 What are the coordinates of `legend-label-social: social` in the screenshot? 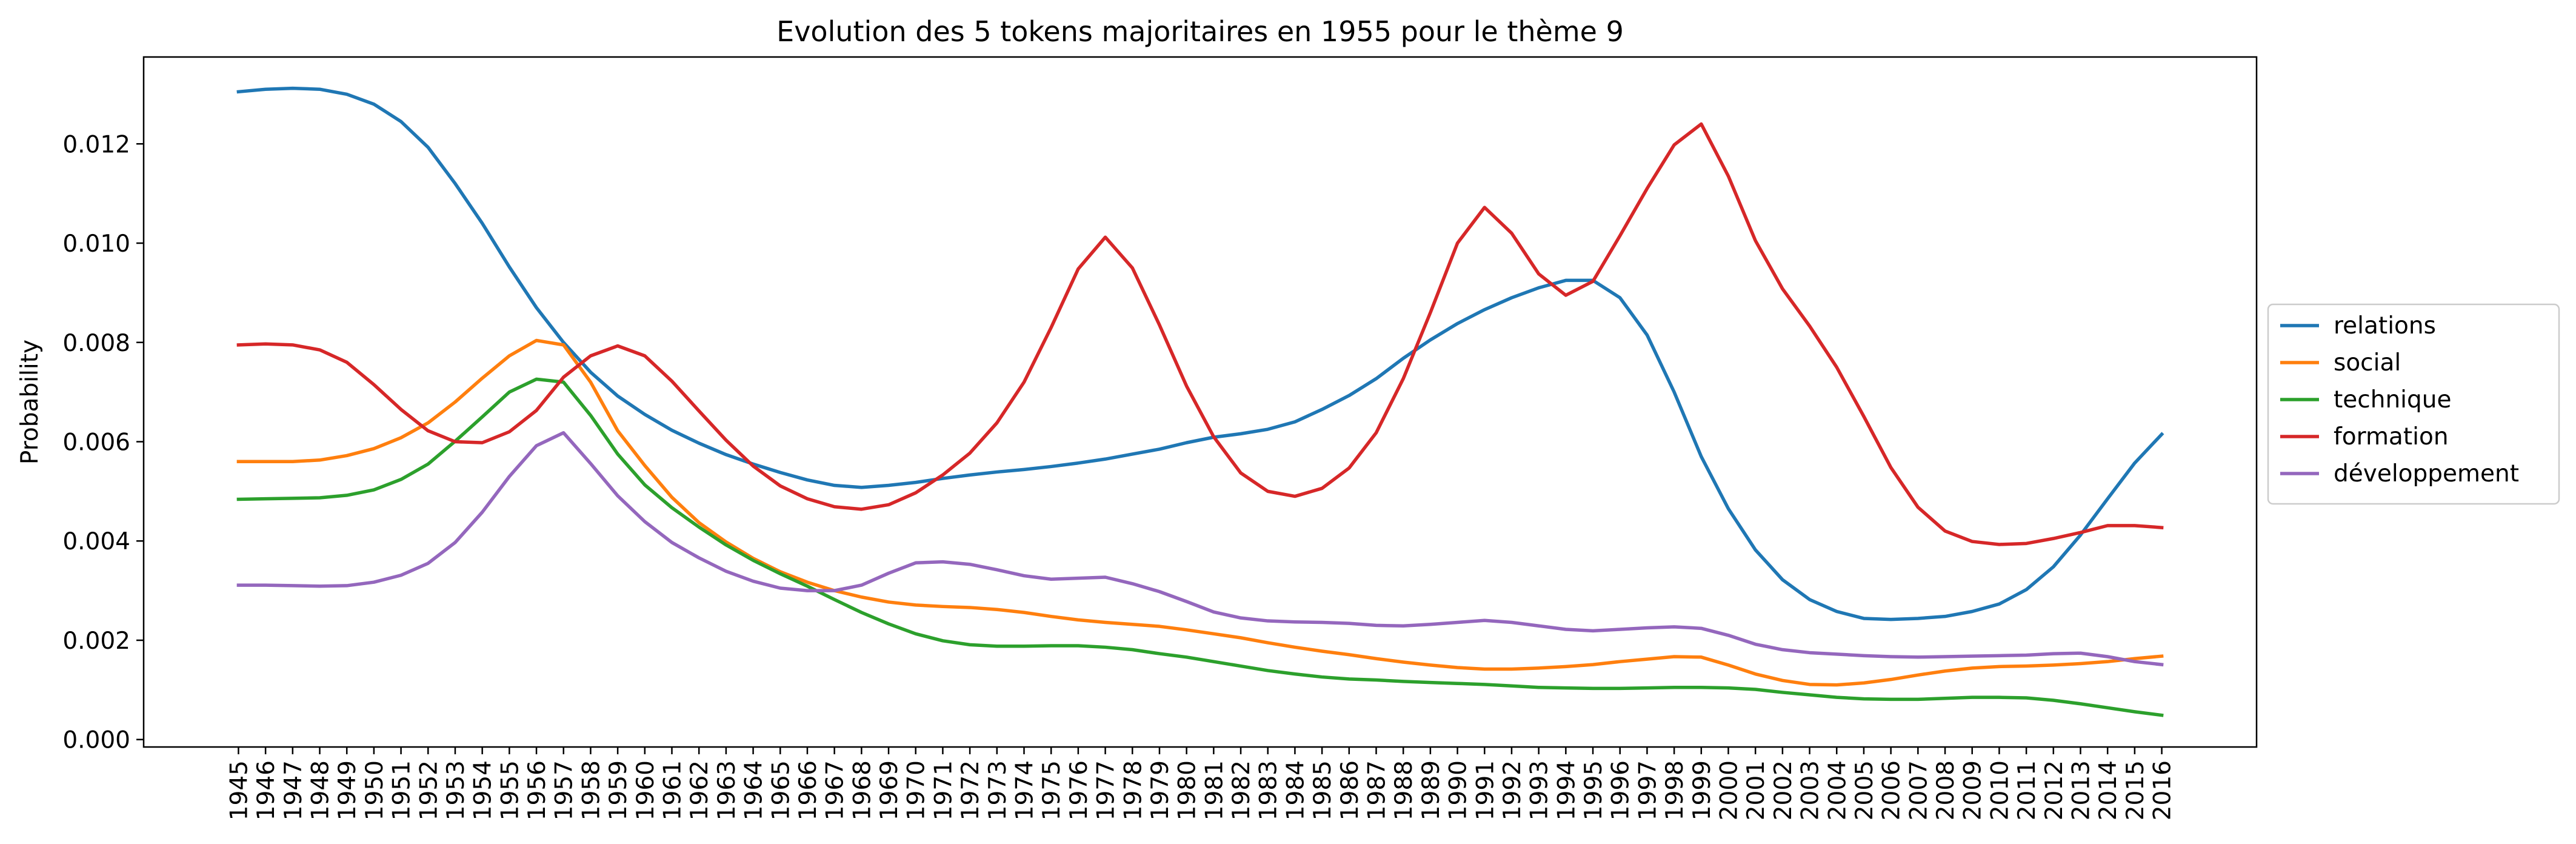 It's located at (2367, 363).